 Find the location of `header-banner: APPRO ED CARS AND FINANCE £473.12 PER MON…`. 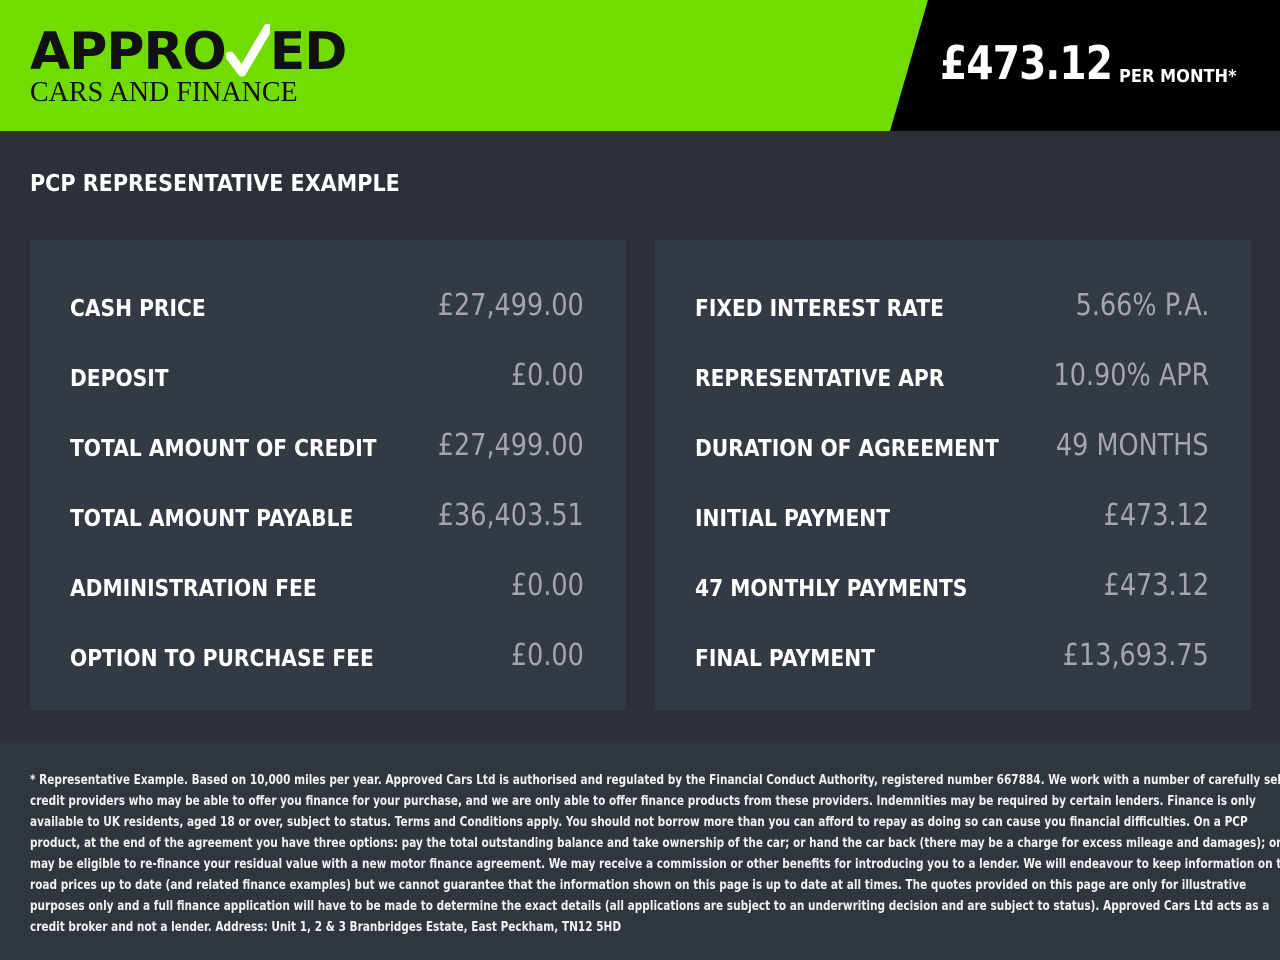

header-banner: APPRO ED CARS AND FINANCE £473.12 PER MON… is located at coordinates (640, 65).